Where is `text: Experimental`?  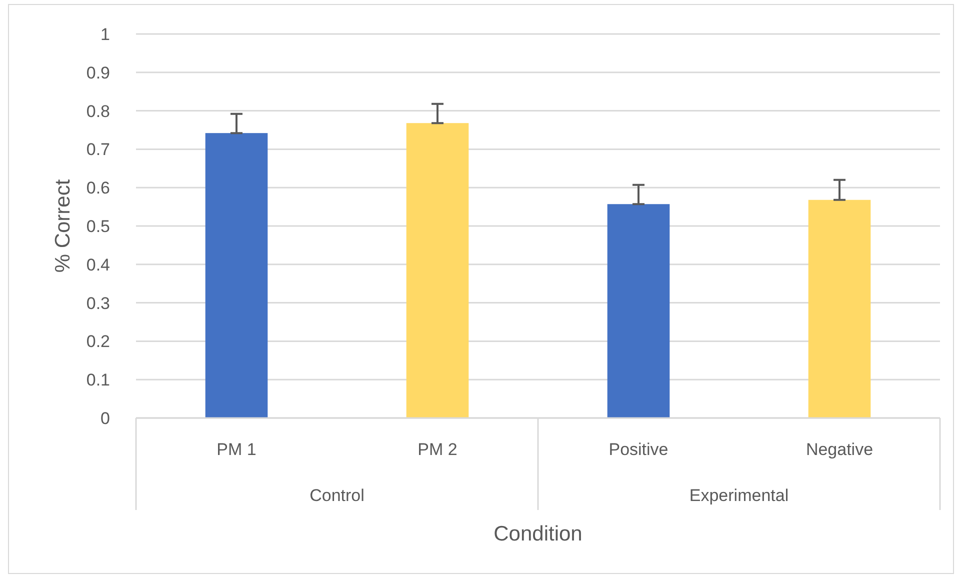 text: Experimental is located at coordinates (739, 495).